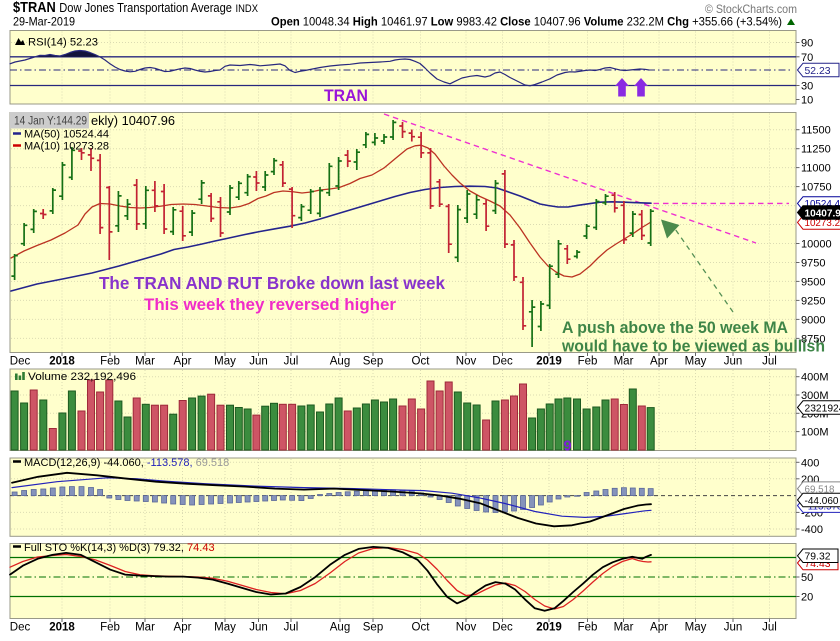 The width and height of the screenshot is (840, 641). I want to click on svg-text: 11250, so click(816, 150).